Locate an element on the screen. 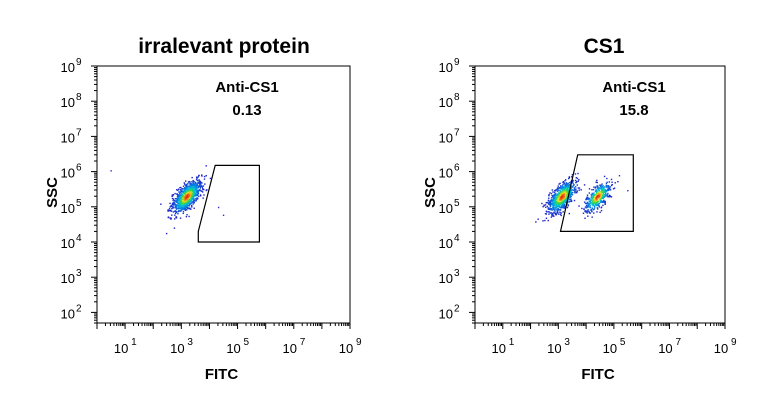  y-axis-label: SSC is located at coordinates (52, 192).